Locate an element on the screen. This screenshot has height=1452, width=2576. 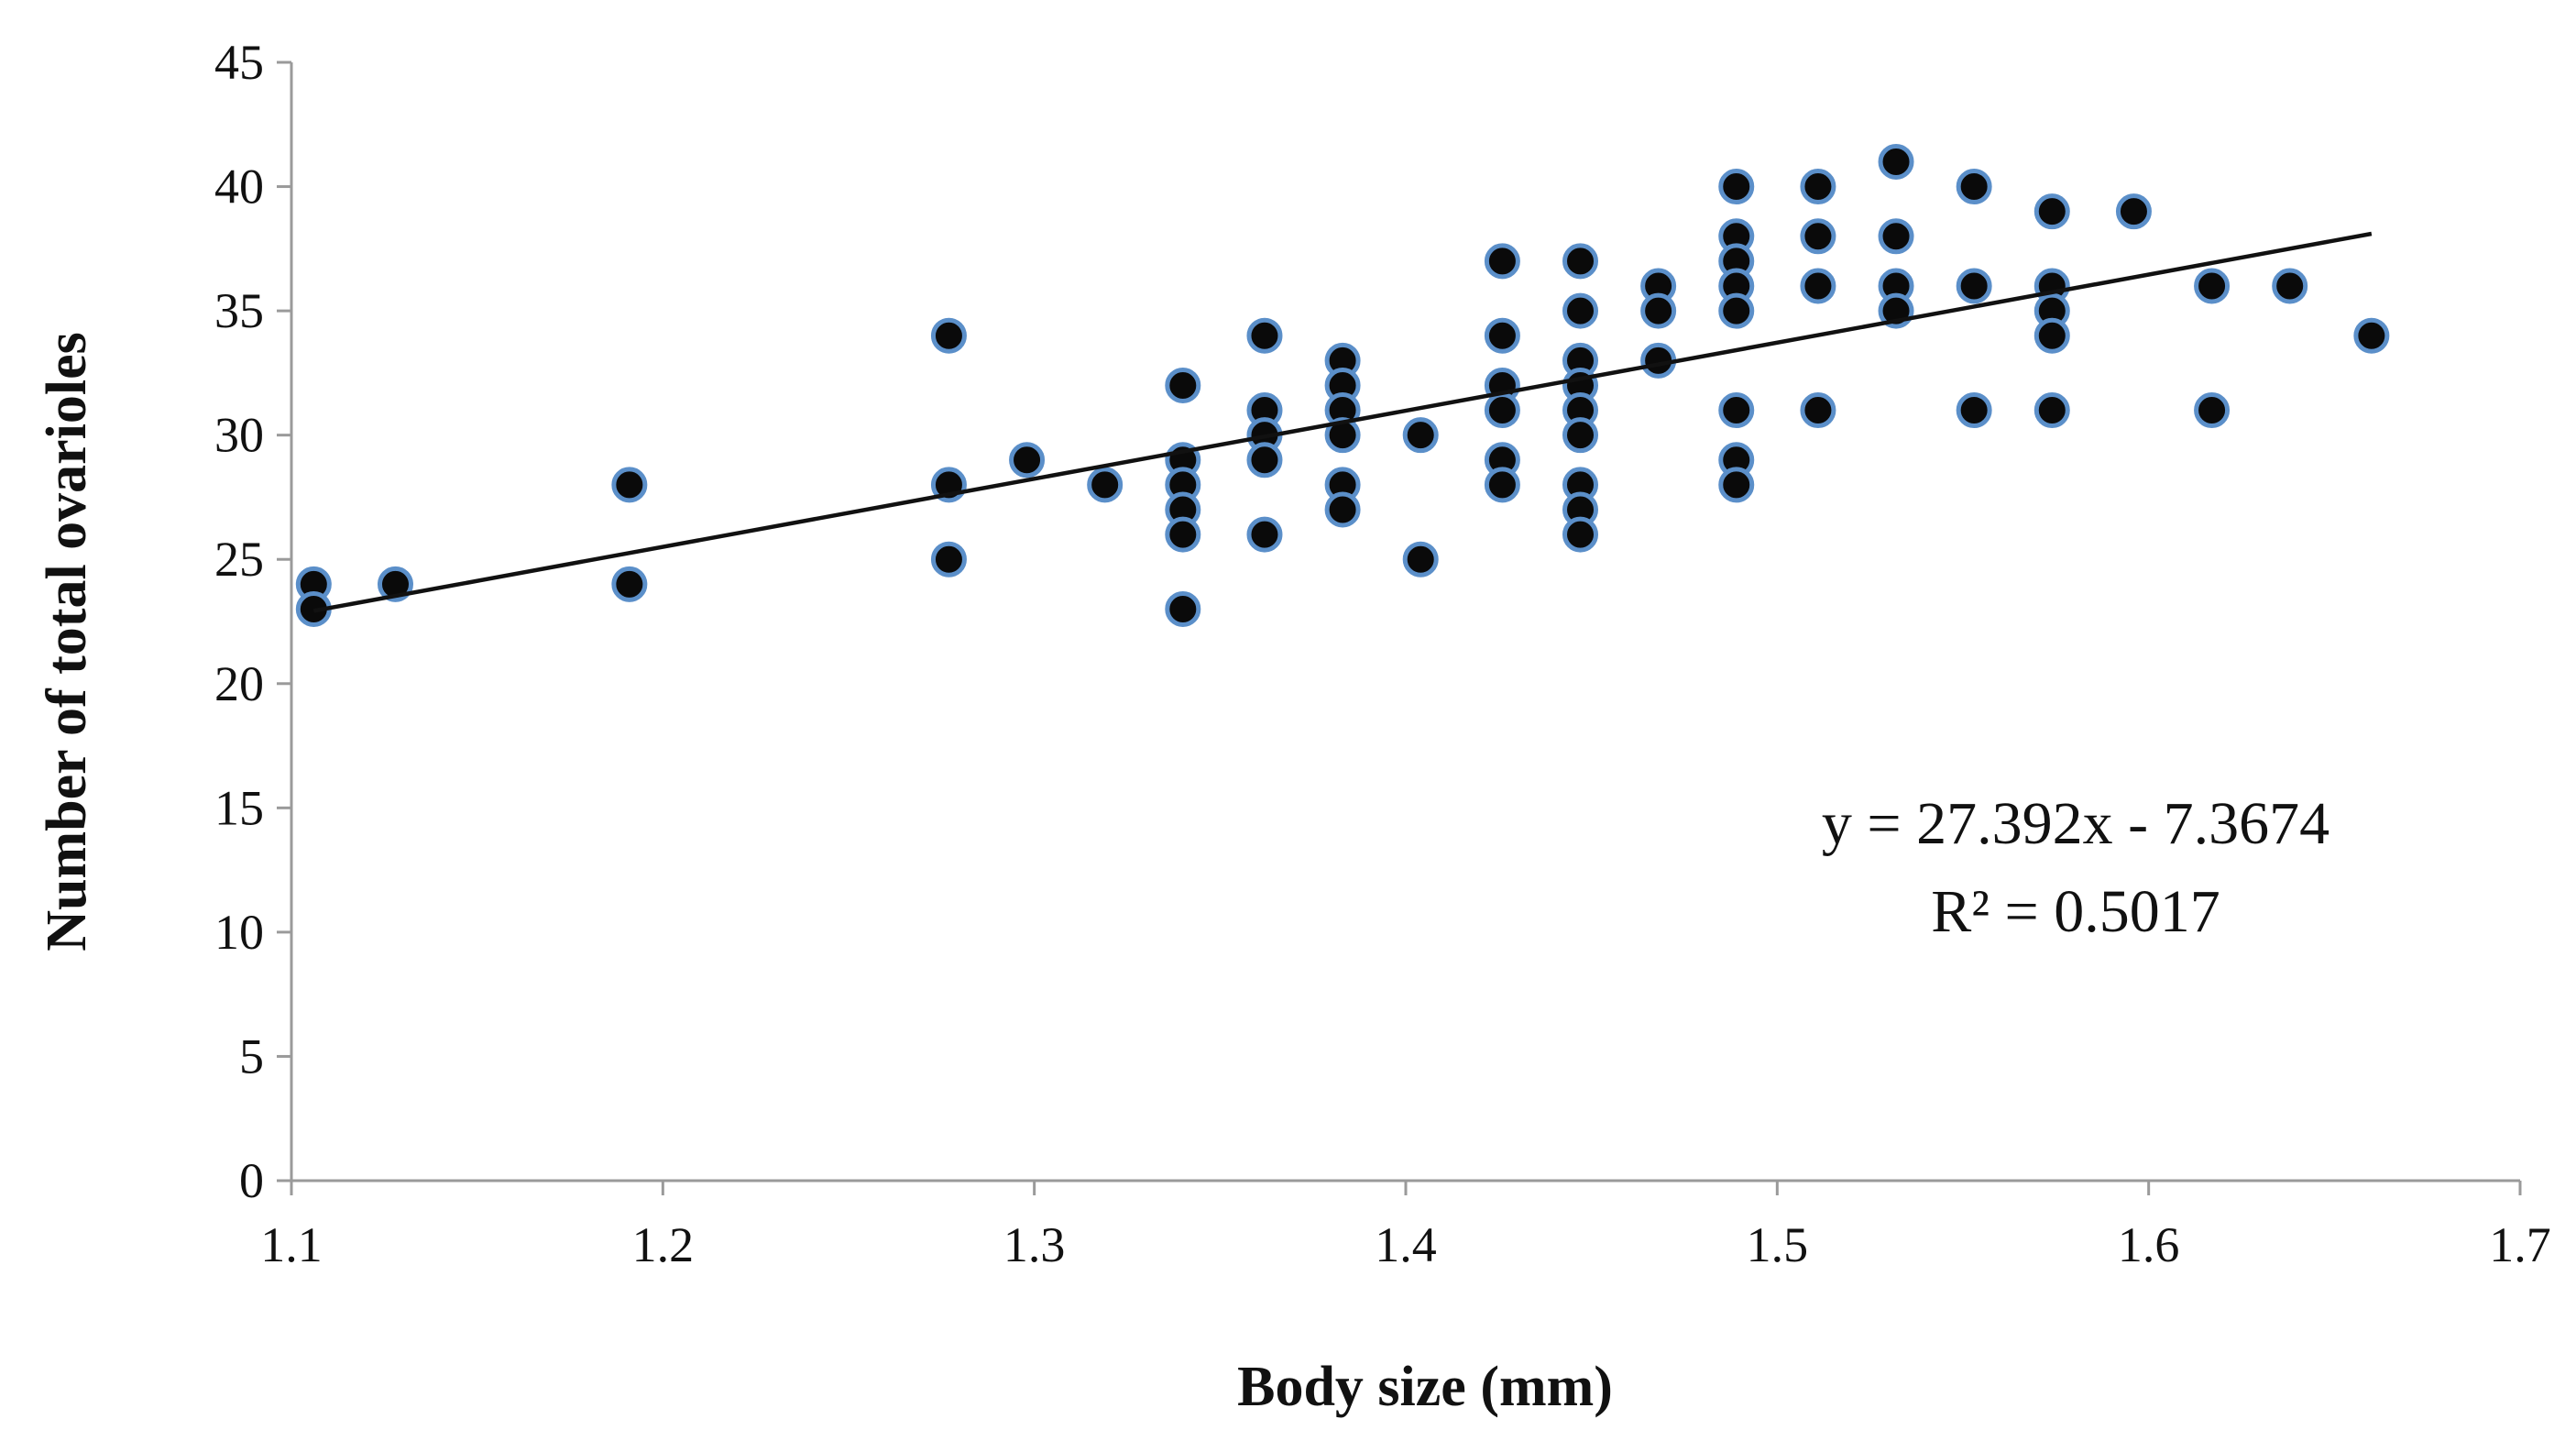
x-tick-label: 1.7 is located at coordinates (2520, 1244).